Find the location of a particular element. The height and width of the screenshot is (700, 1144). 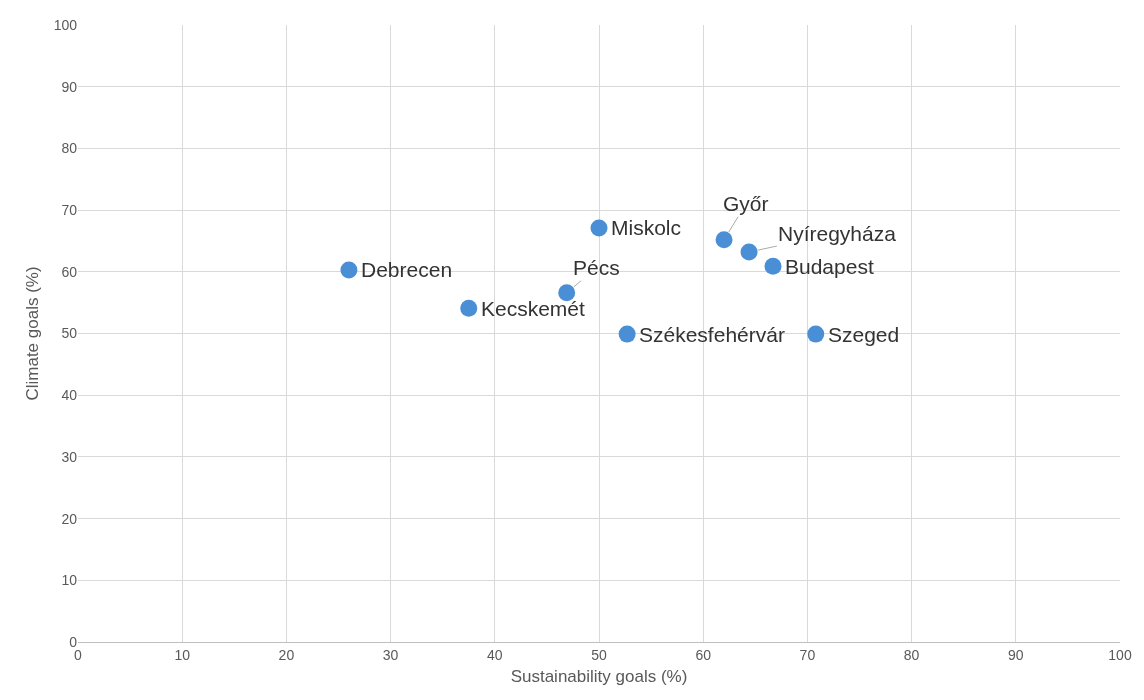

x-tick-label: 90 is located at coordinates (1016, 654).